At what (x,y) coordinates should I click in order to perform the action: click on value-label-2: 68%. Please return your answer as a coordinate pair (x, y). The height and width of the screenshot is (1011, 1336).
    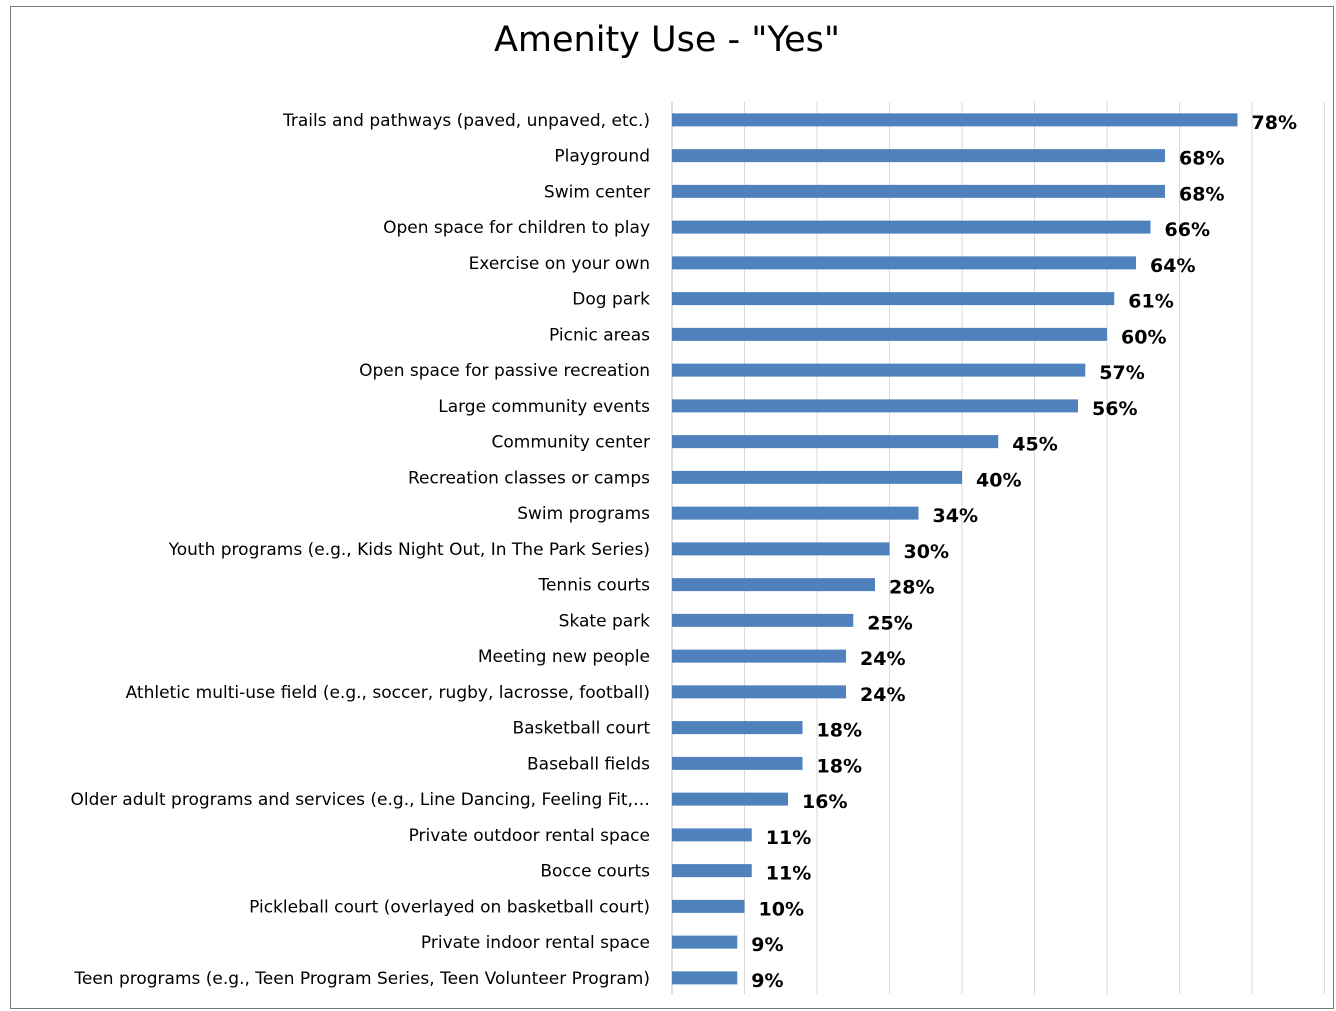
    Looking at the image, I should click on (1201, 194).